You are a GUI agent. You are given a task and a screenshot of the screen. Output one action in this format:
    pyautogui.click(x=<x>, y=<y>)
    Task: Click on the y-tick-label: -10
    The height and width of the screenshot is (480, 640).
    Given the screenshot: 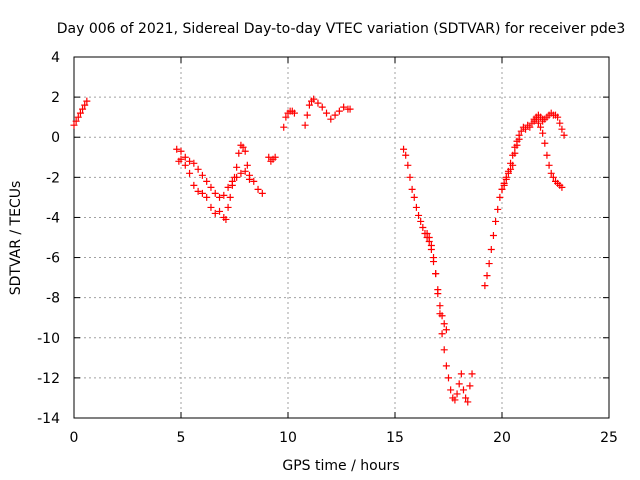 What is the action you would take?
    pyautogui.click(x=48, y=339)
    